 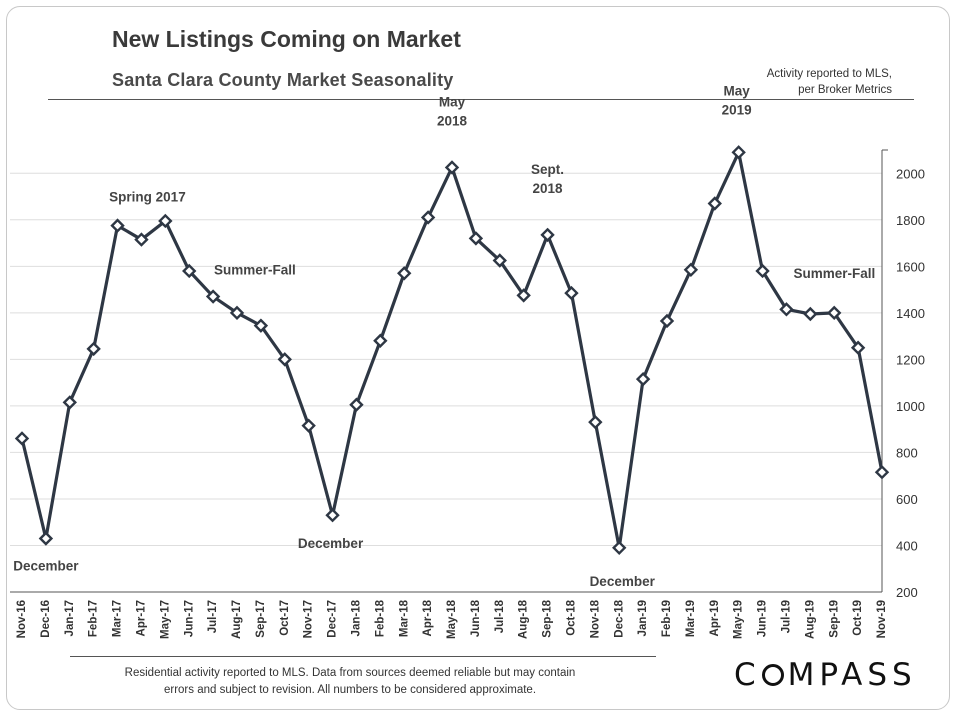 I want to click on x-tick-label: Mar-17, so click(x=118, y=618).